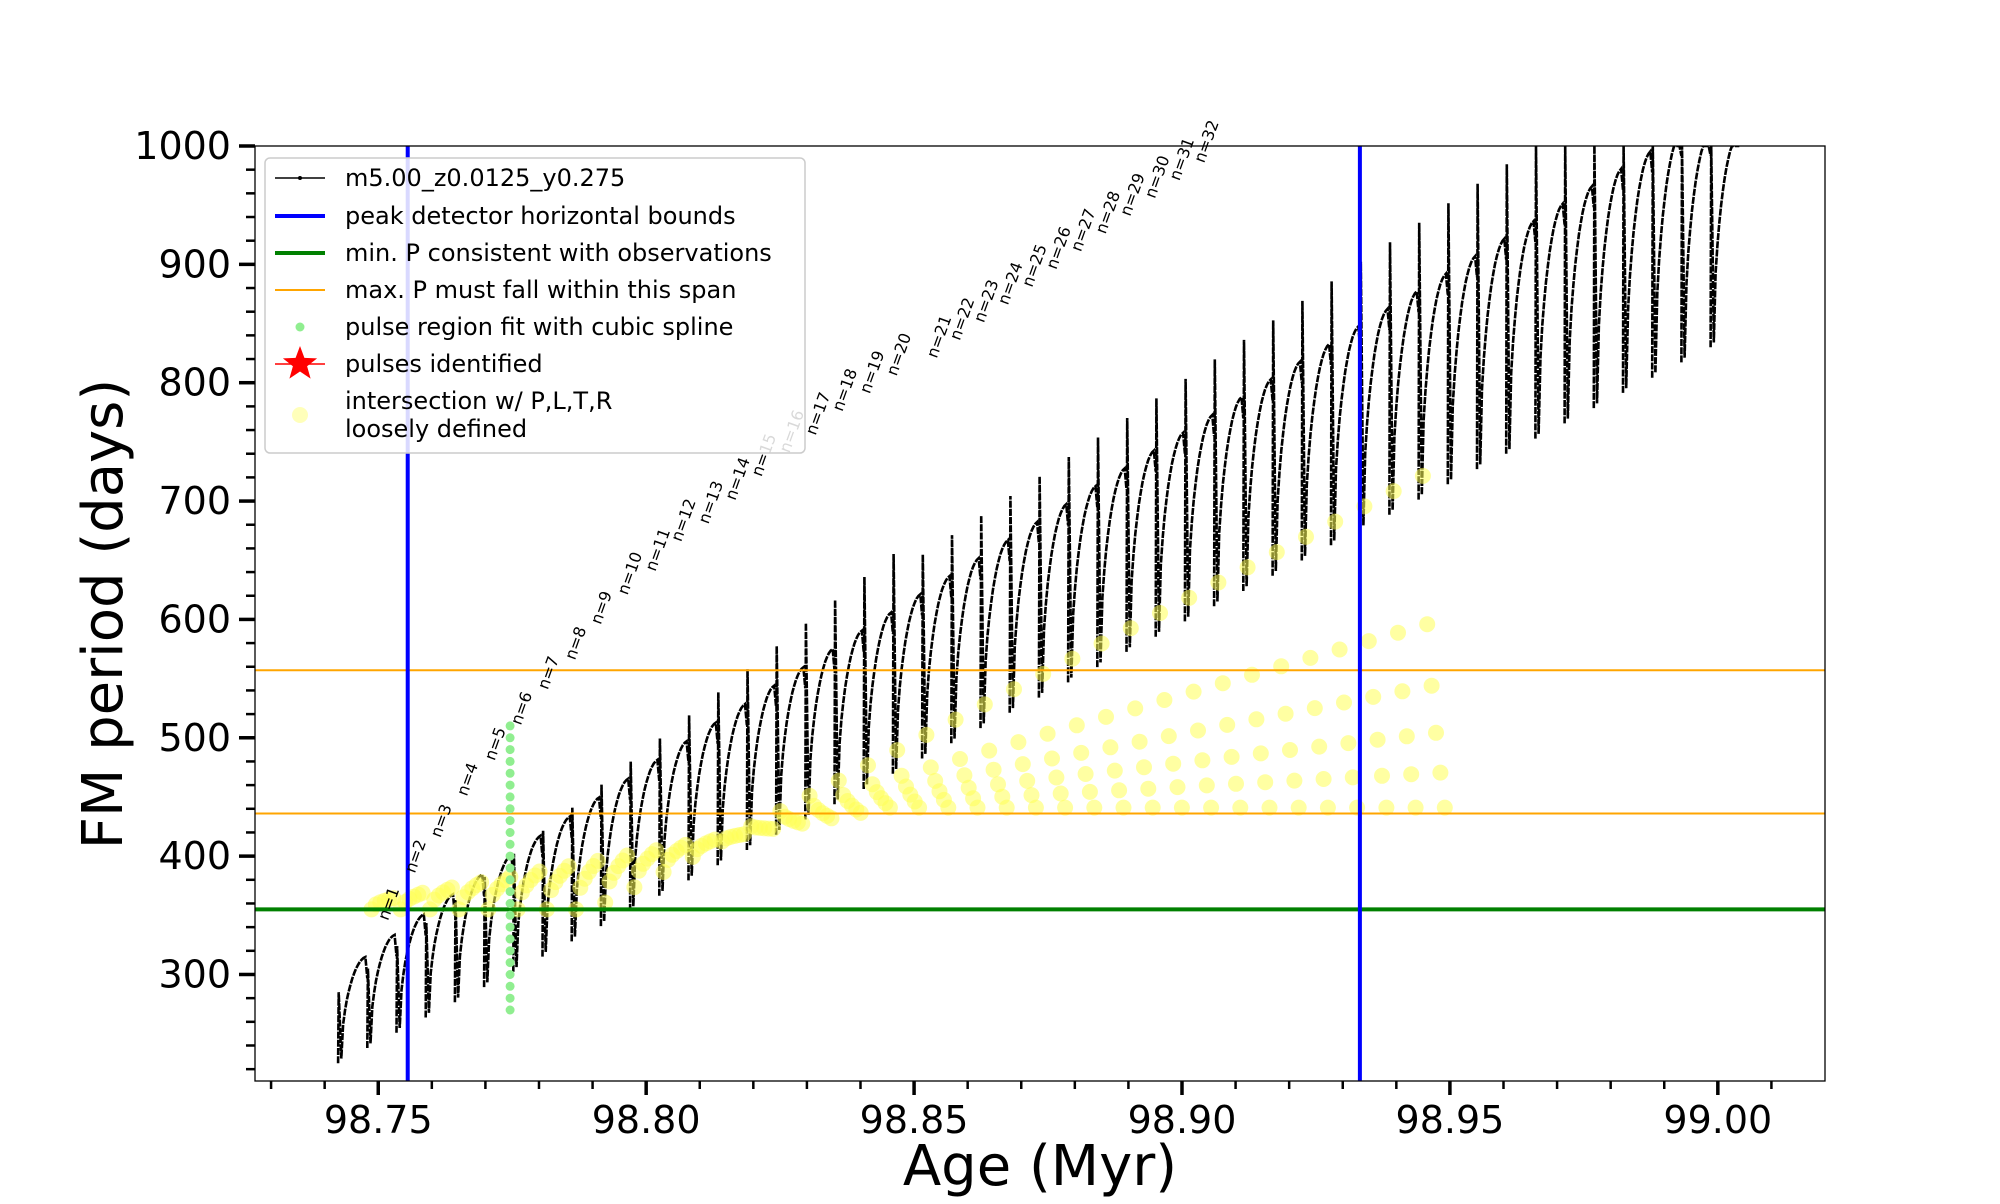  Describe the element at coordinates (535, 305) in the screenshot. I see `legend-box` at that location.